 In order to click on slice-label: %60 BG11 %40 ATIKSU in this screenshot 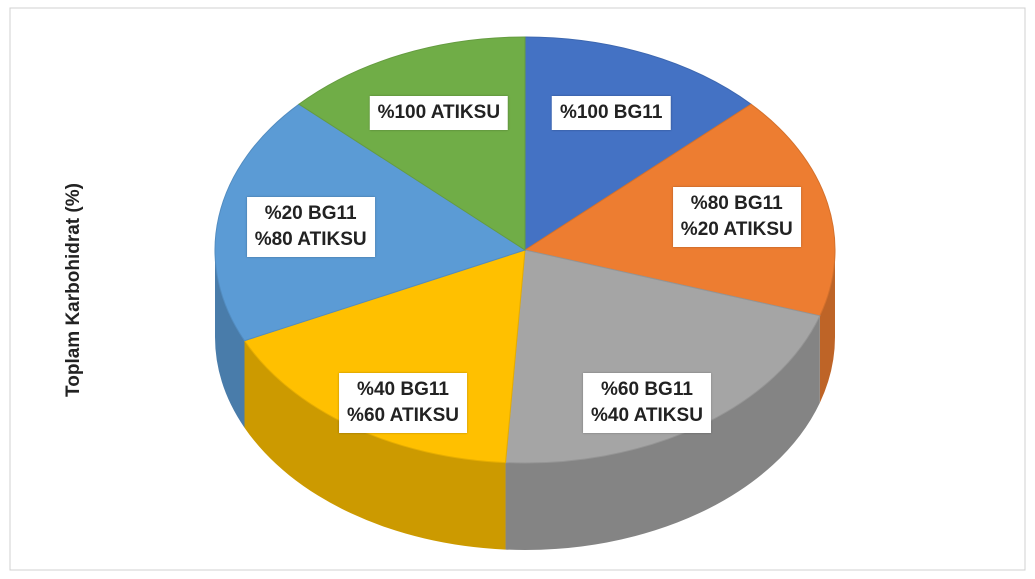, I will do `click(647, 403)`.